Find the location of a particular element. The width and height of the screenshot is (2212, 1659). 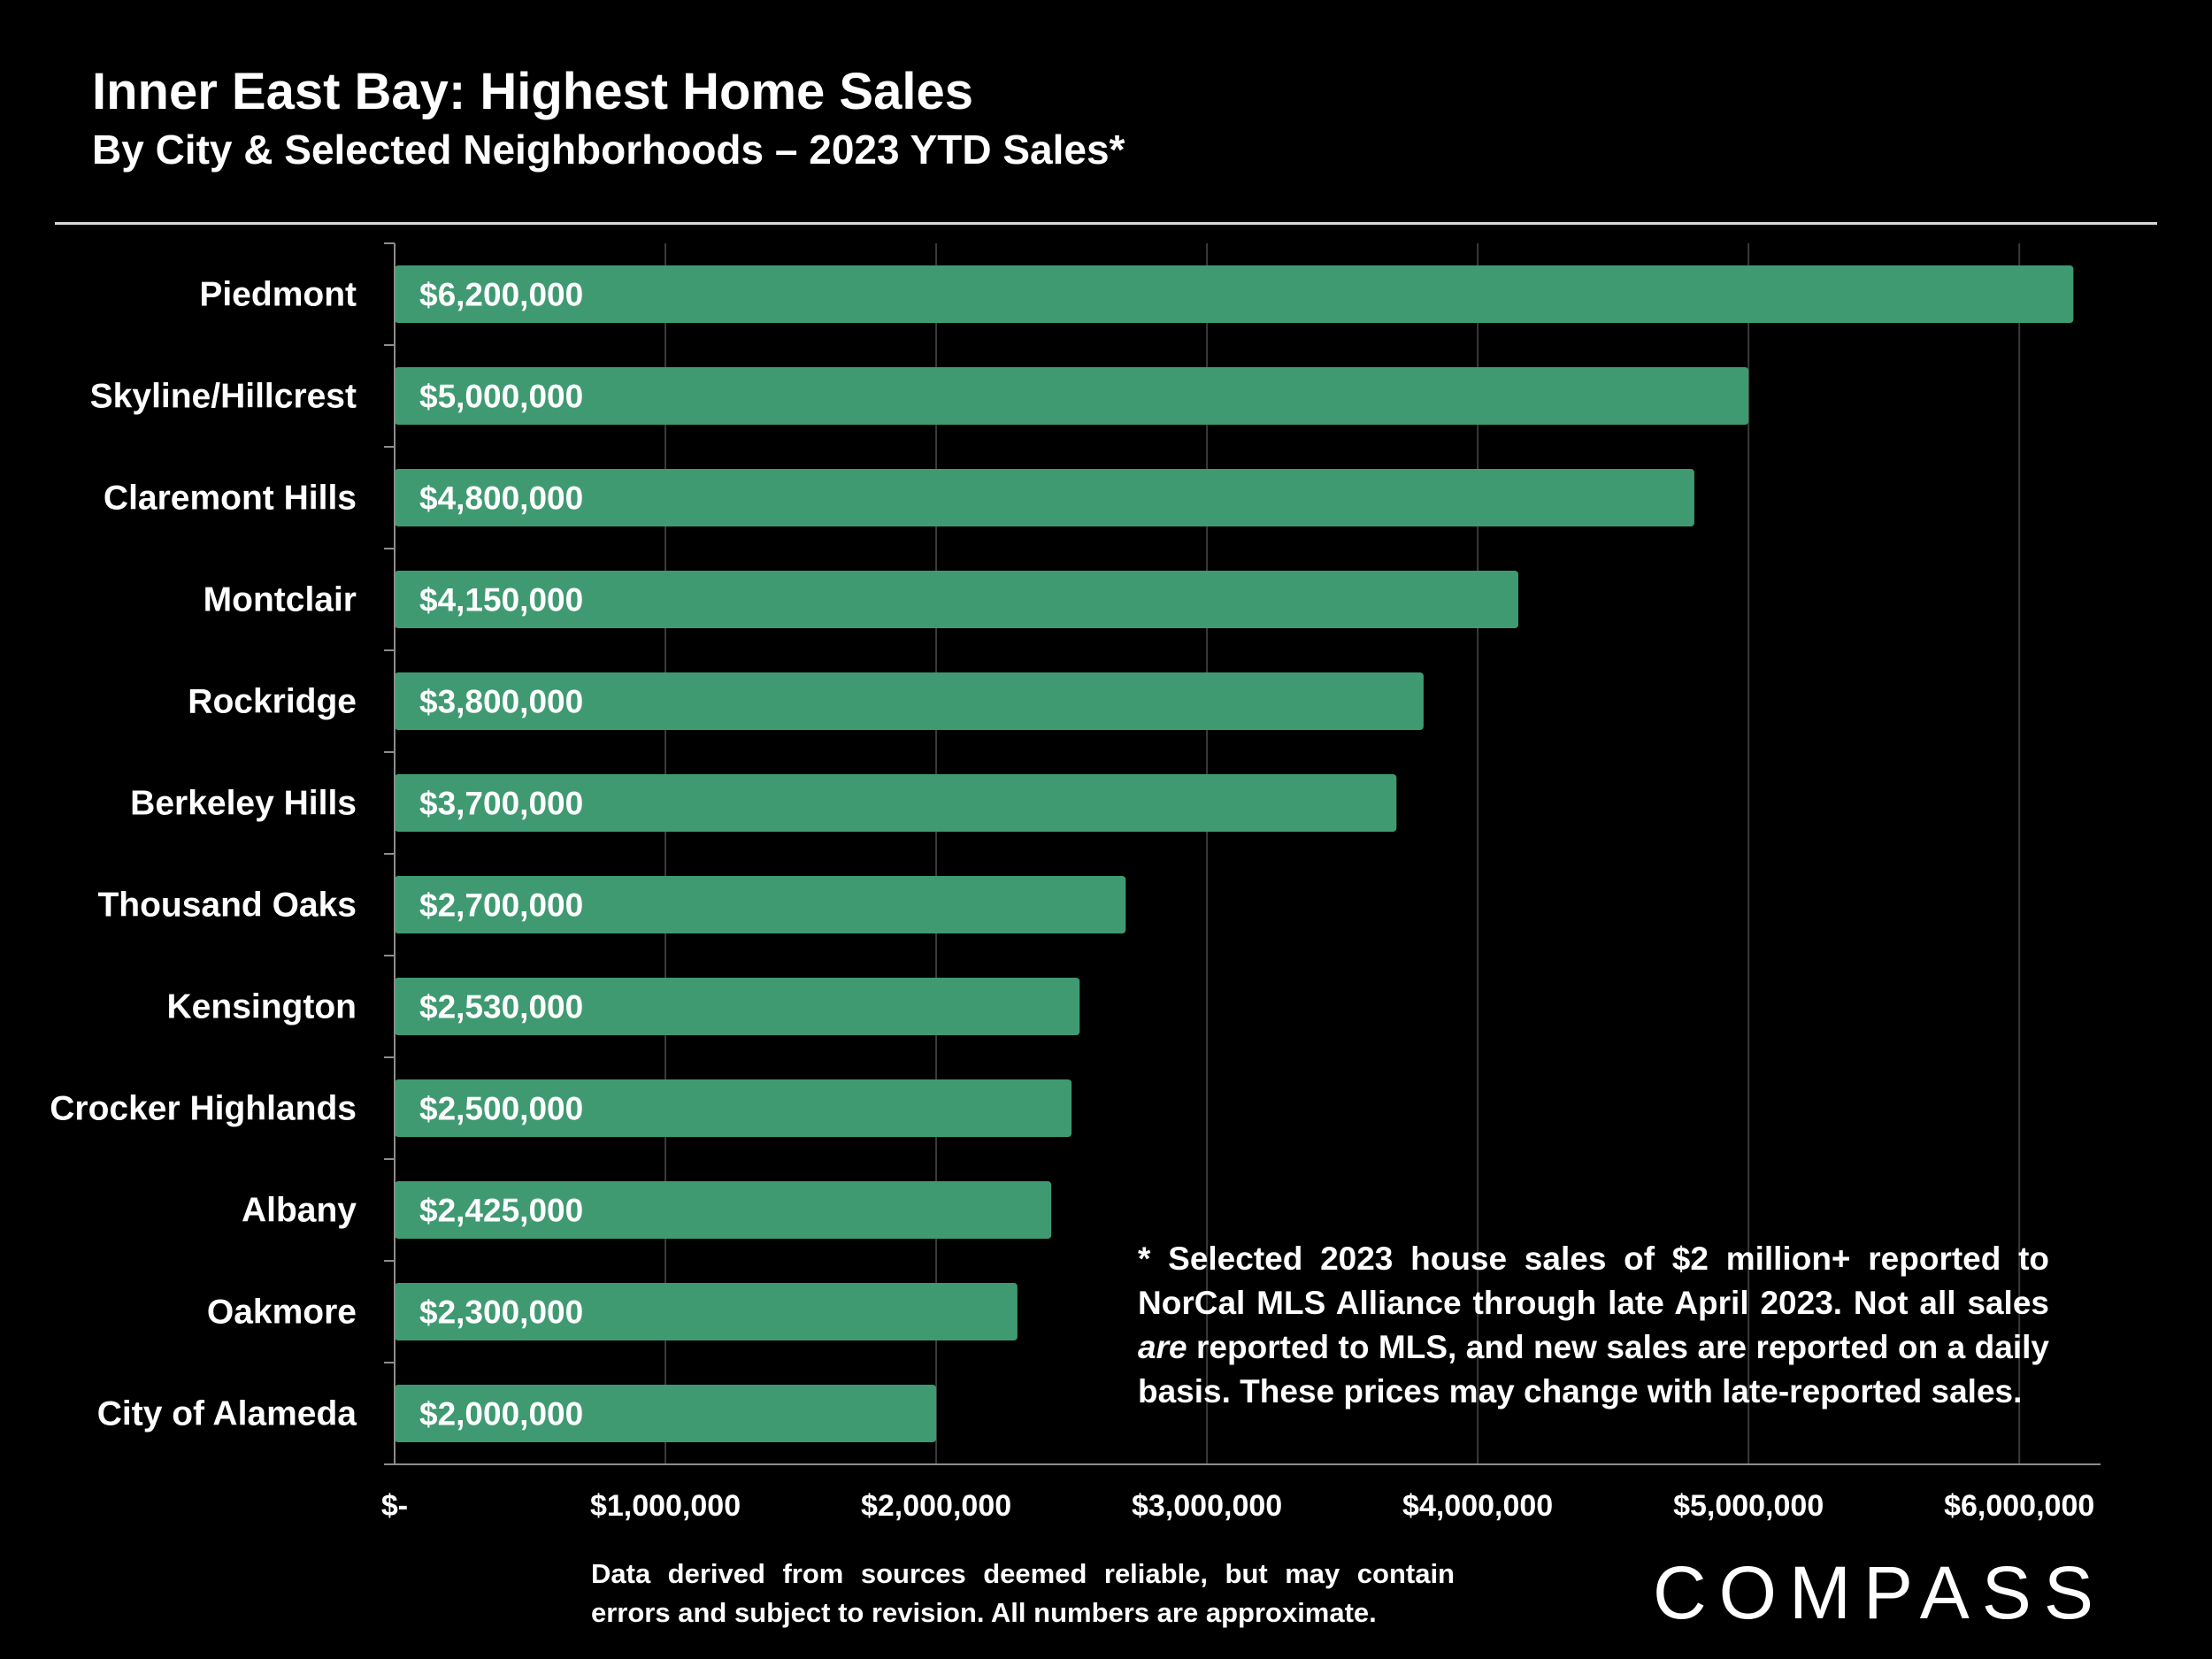

bar-value-label: $6,200,000 is located at coordinates (501, 295).